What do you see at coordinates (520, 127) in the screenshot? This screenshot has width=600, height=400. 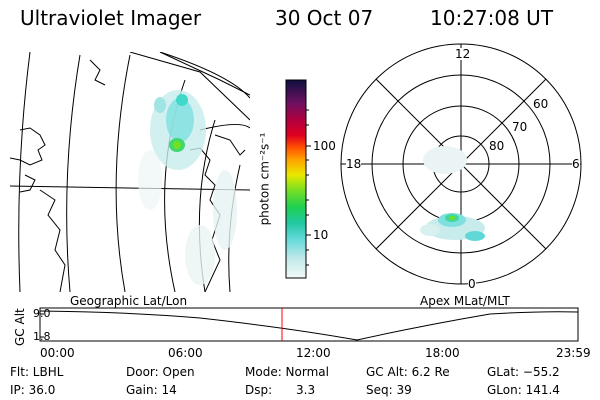 I see `mlat-label-70: 70` at bounding box center [520, 127].